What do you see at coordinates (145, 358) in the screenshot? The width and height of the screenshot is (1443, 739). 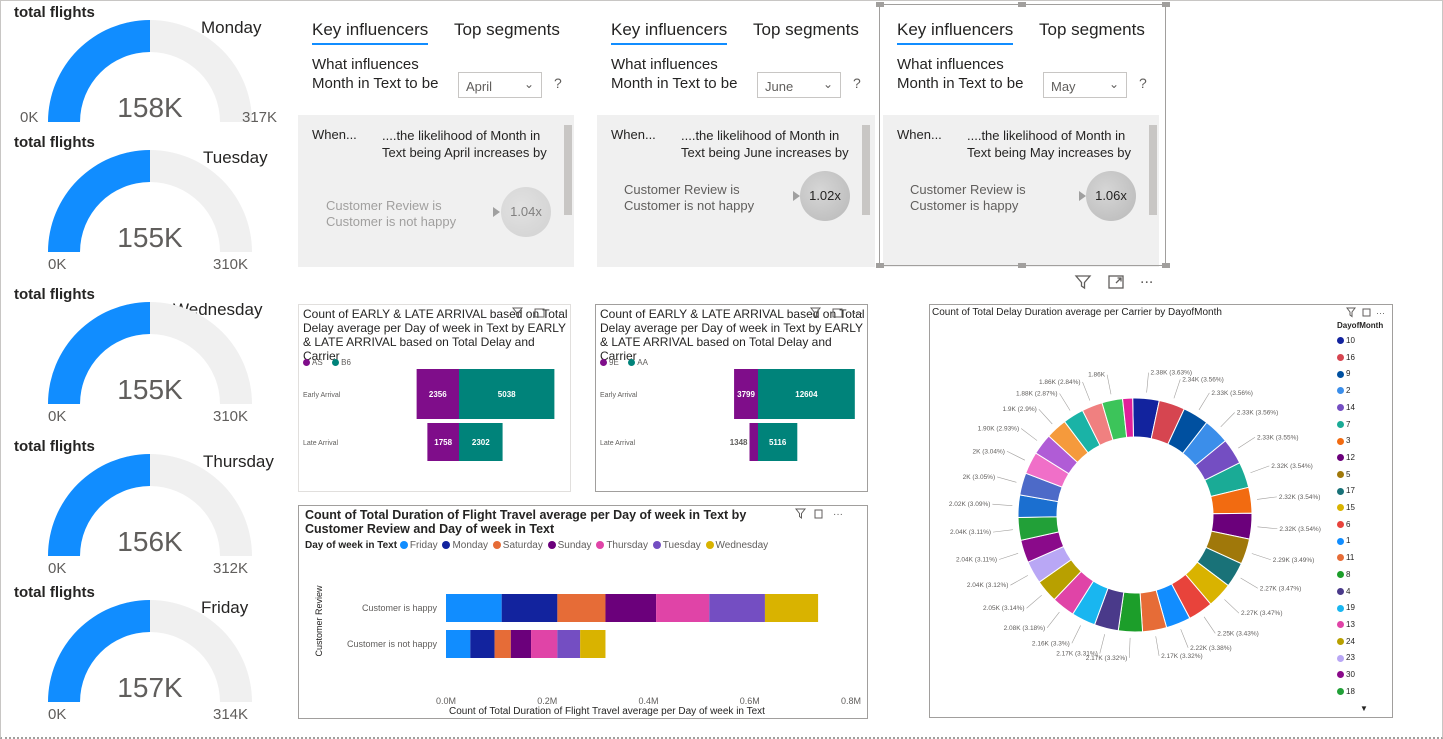 I see `gauge-card-wednesday: total flights Wednesday 155K 0K 310K` at bounding box center [145, 358].